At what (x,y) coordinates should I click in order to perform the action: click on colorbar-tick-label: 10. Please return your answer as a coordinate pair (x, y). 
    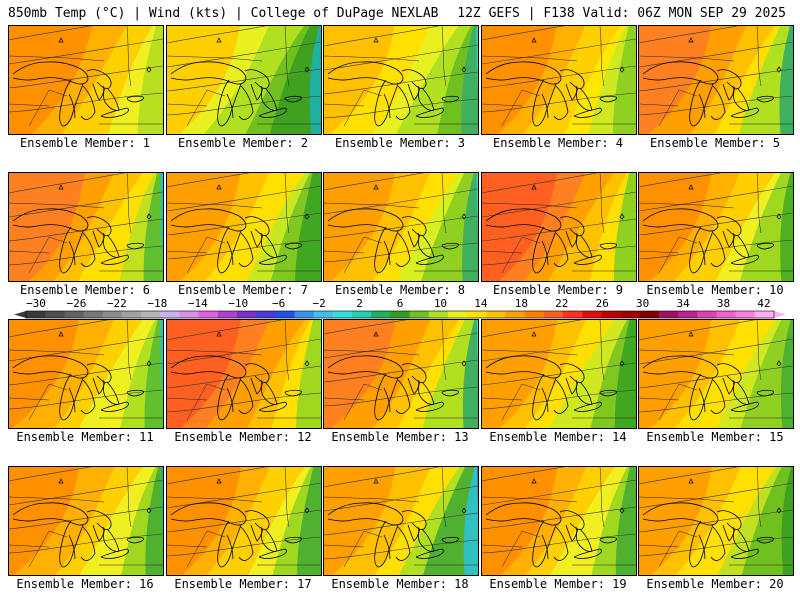
    Looking at the image, I should click on (440, 303).